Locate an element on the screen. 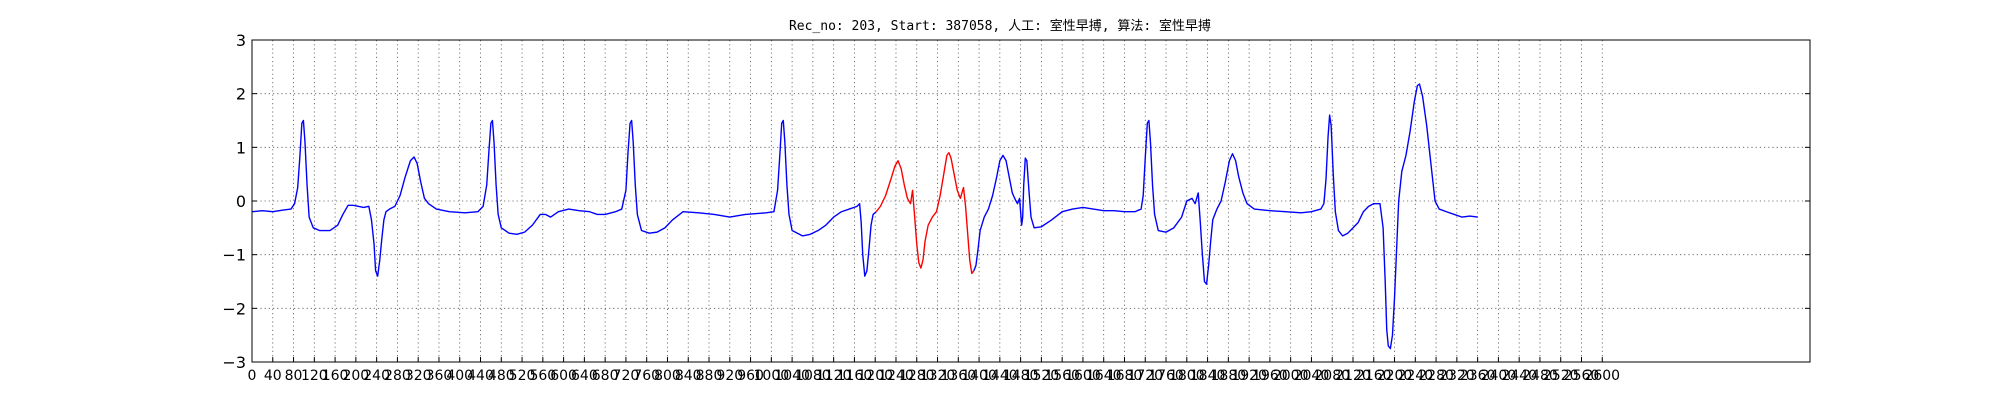  x-tick-label: 520 is located at coordinates (522, 376).